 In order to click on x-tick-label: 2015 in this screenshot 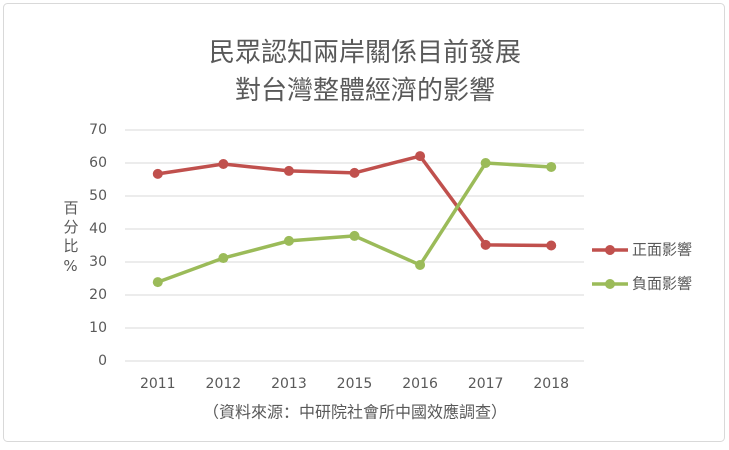, I will do `click(355, 384)`.